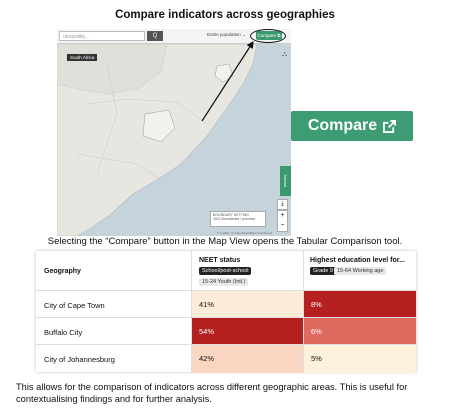  What do you see at coordinates (245, 233) in the screenshot?
I see `map-attribution: © Leaflet | © OpenStreetMap contributors` at bounding box center [245, 233].